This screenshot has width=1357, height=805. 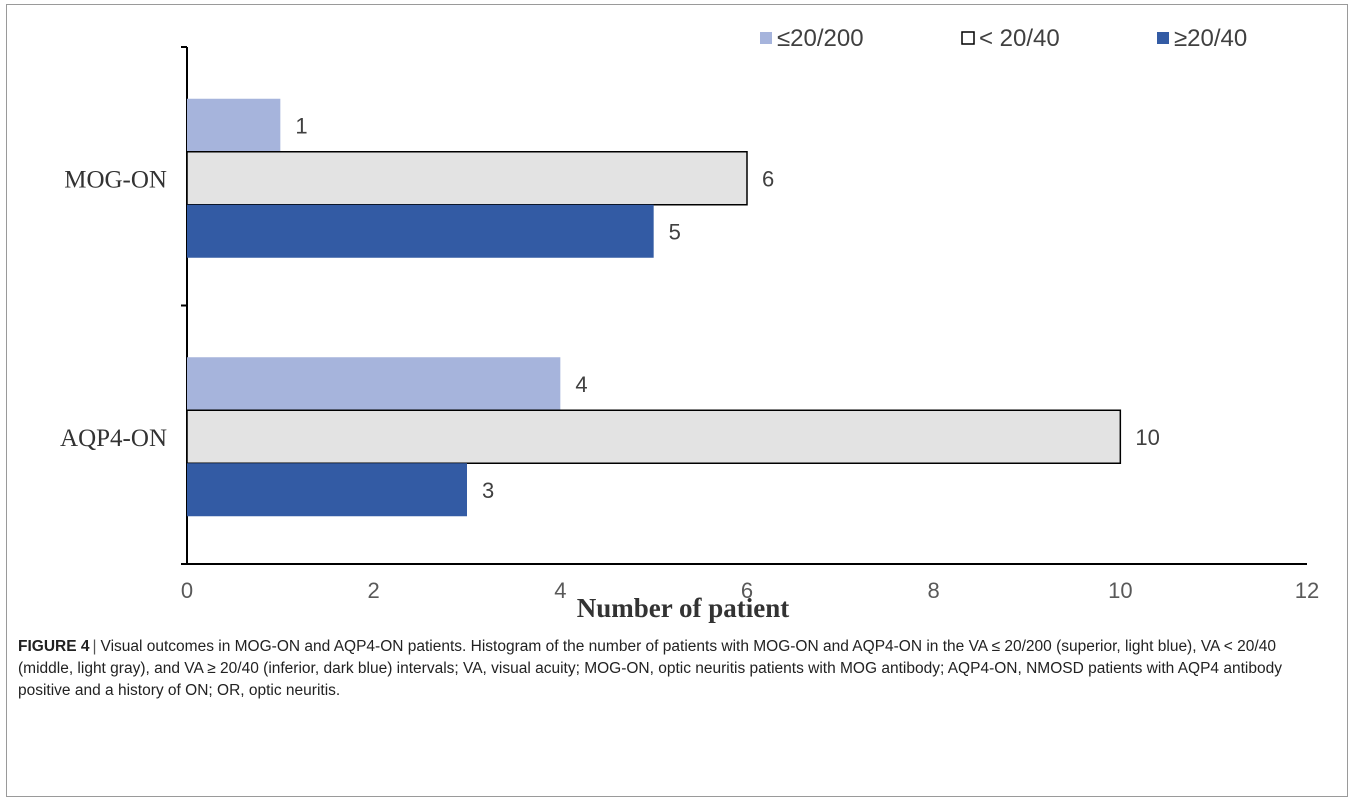 What do you see at coordinates (187, 590) in the screenshot?
I see `x-tick-label: 0` at bounding box center [187, 590].